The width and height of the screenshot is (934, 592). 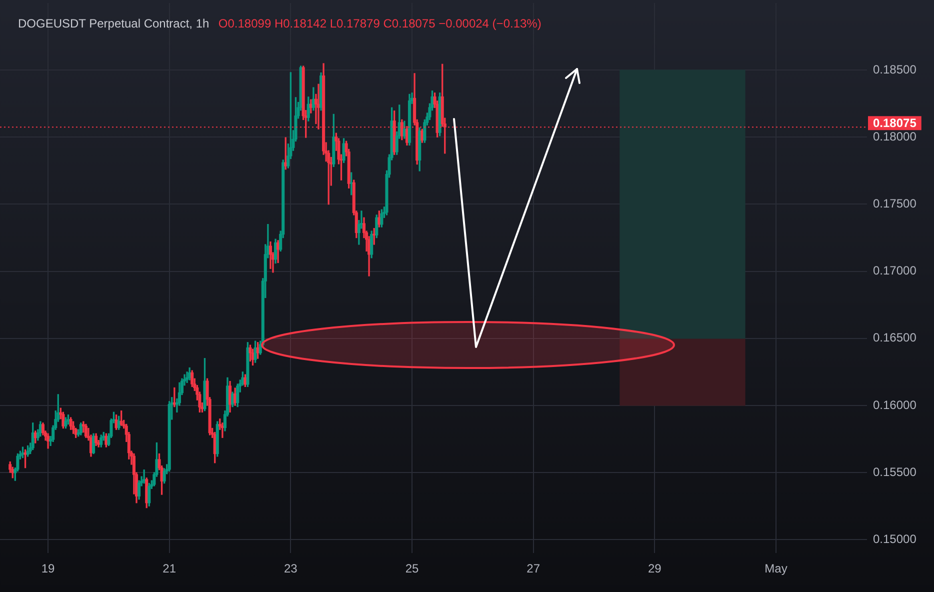 What do you see at coordinates (114, 23) in the screenshot?
I see `text: DOGEUSDT Perpetual Contract, 1h` at bounding box center [114, 23].